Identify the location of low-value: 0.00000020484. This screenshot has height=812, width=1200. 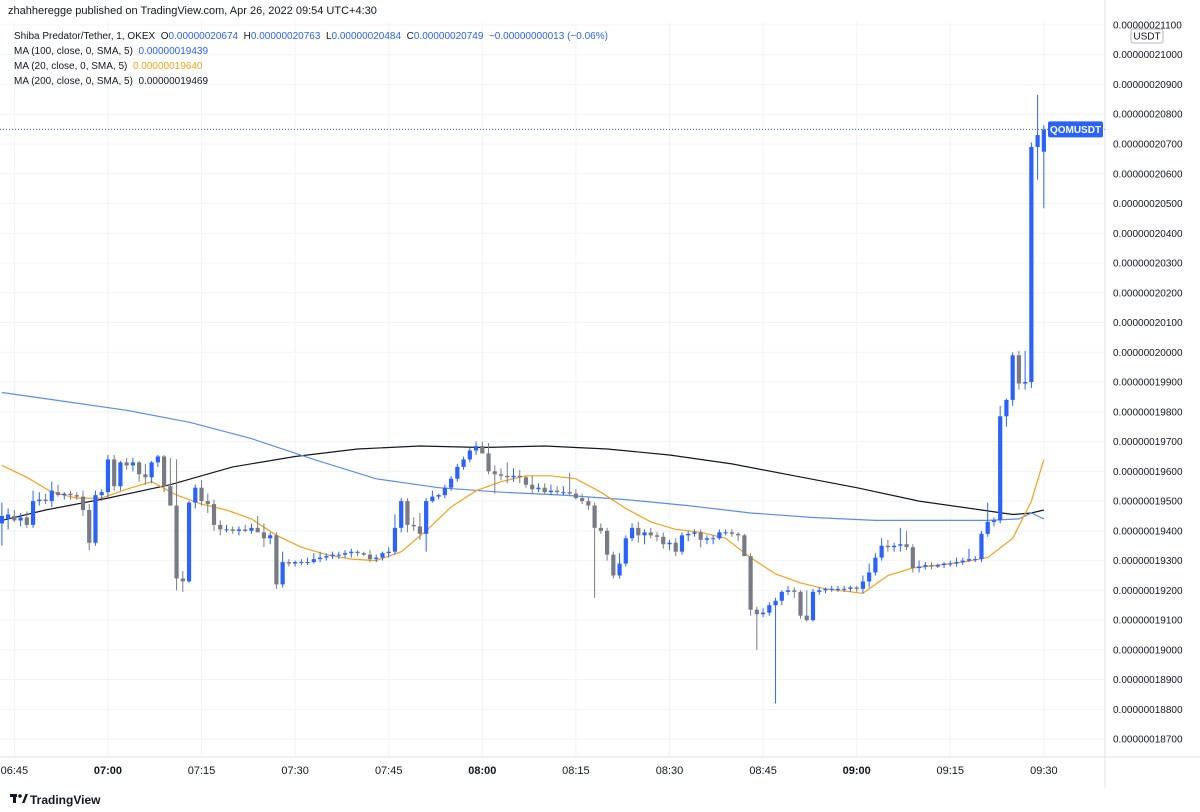
(366, 36).